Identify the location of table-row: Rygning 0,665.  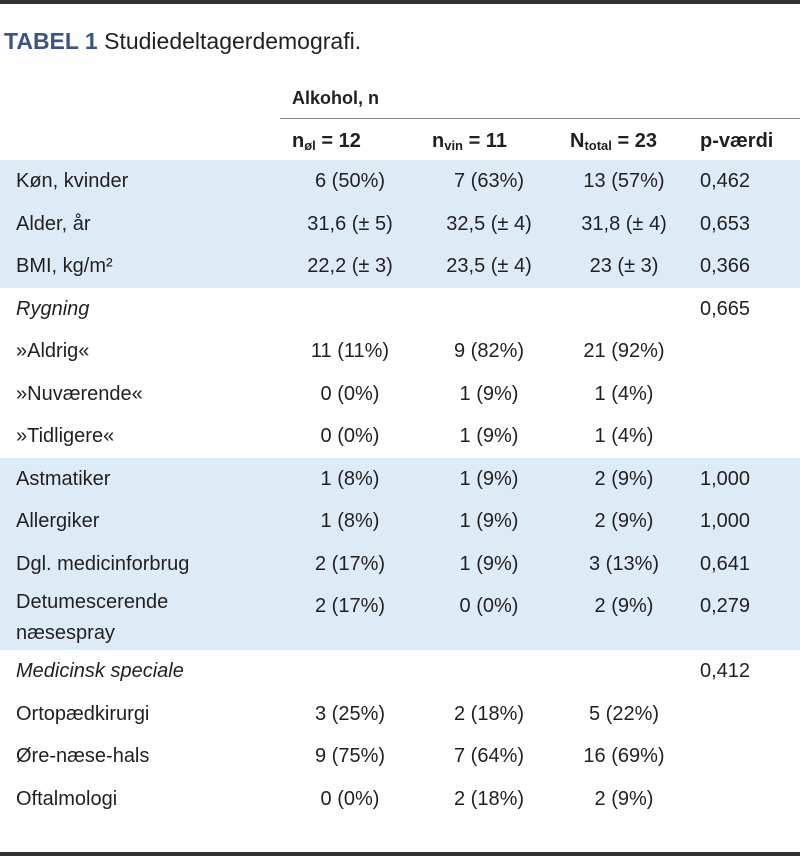
(400, 309).